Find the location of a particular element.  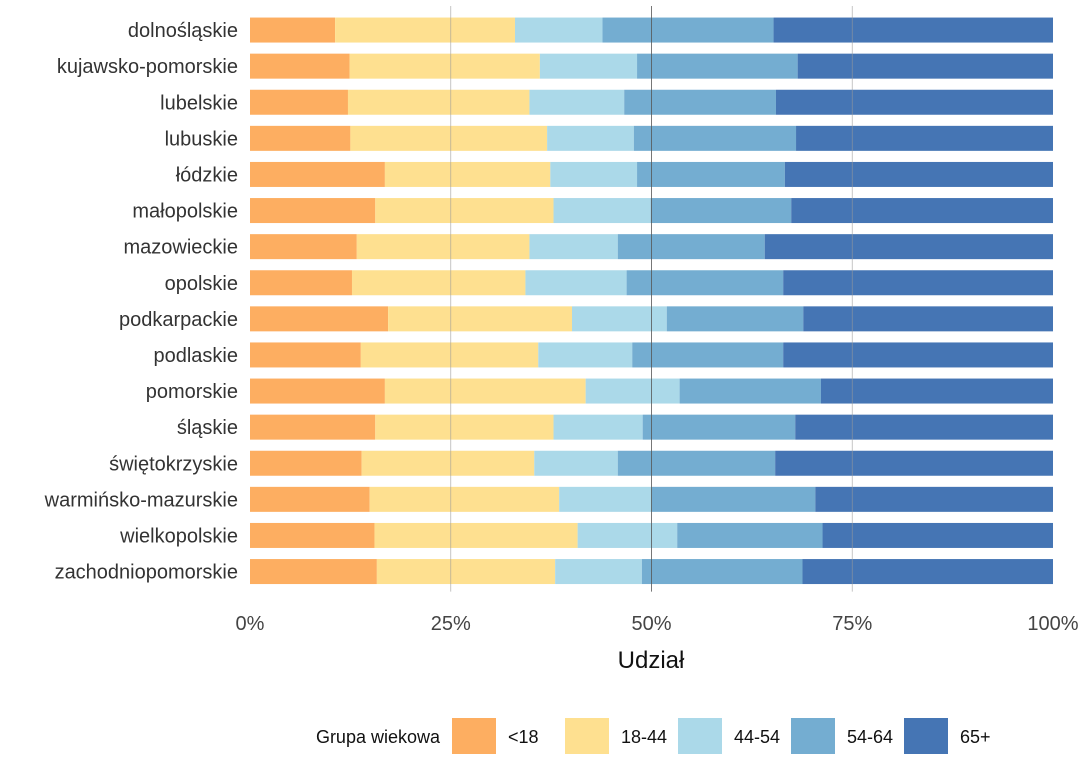

category-label: opolskie is located at coordinates (201, 284).